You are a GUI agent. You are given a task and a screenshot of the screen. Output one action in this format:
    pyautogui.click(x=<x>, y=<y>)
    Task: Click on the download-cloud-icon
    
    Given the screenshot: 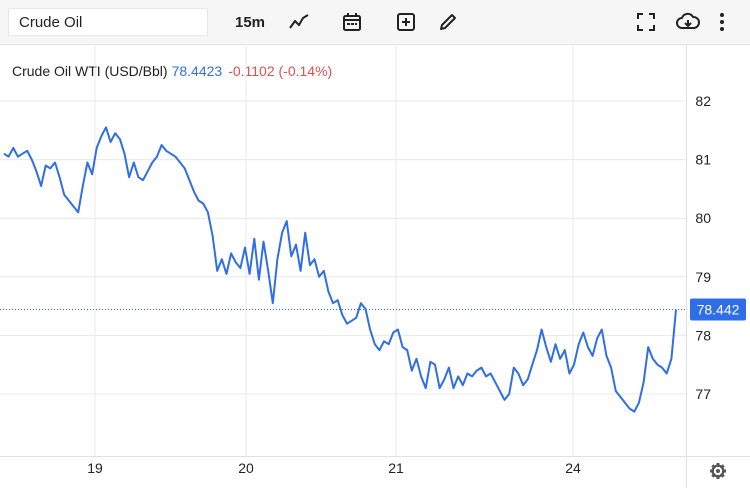 What is the action you would take?
    pyautogui.click(x=688, y=22)
    